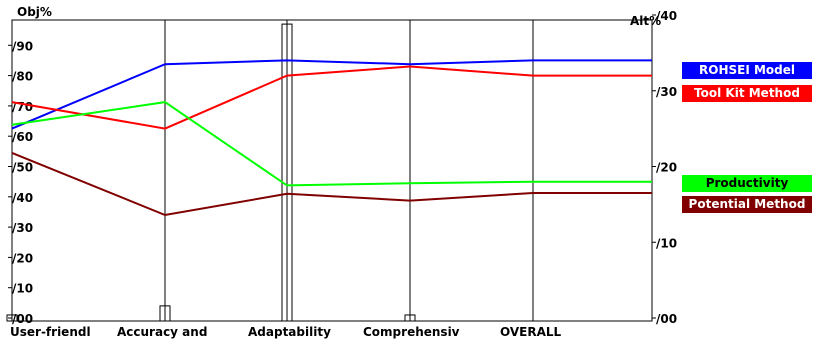 This screenshot has width=815, height=351. I want to click on legend-item: Productivity, so click(747, 183).